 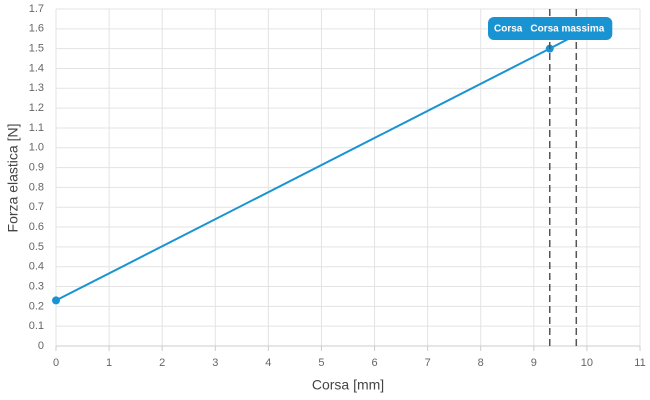 What do you see at coordinates (348, 385) in the screenshot?
I see `x-axis-title: Corsa [mm]` at bounding box center [348, 385].